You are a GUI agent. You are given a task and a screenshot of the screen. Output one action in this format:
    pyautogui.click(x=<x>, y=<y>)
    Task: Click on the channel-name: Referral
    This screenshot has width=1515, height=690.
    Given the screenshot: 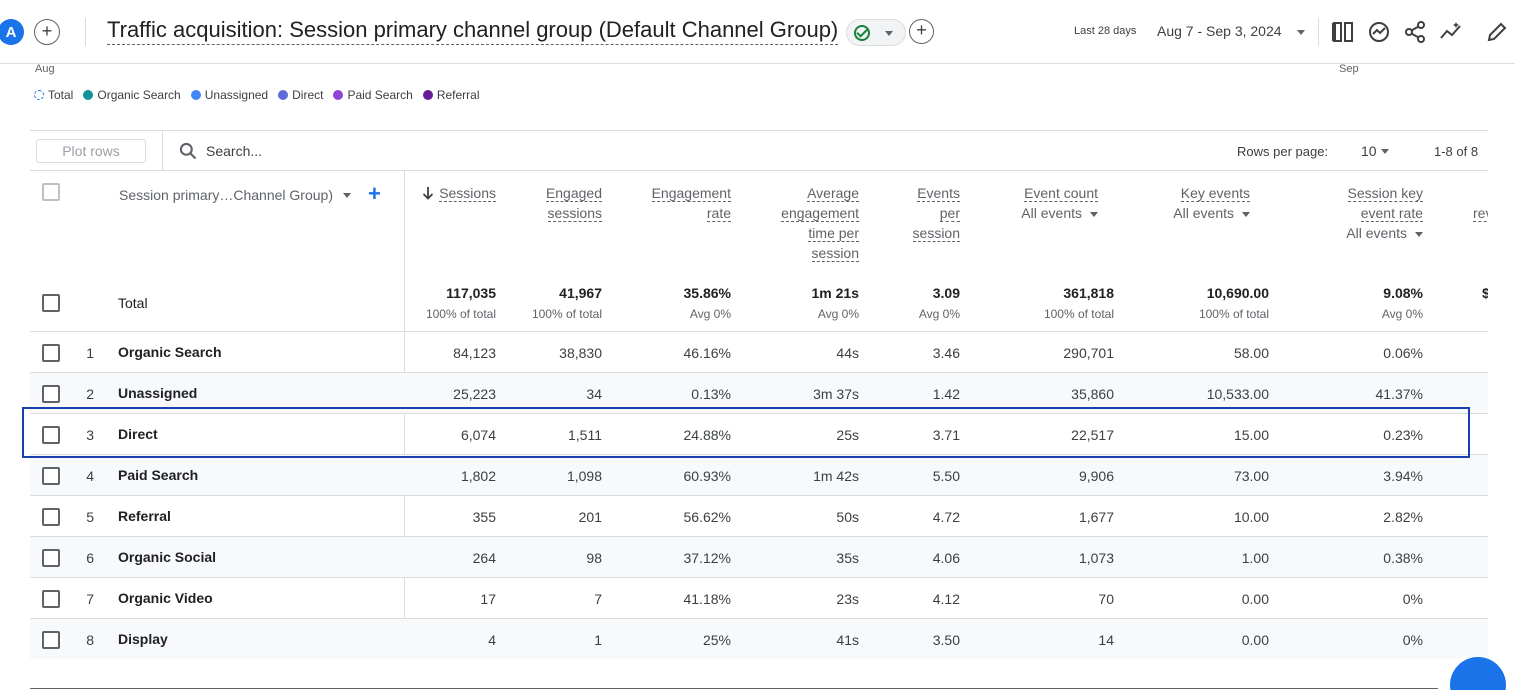 What is the action you would take?
    pyautogui.click(x=144, y=516)
    